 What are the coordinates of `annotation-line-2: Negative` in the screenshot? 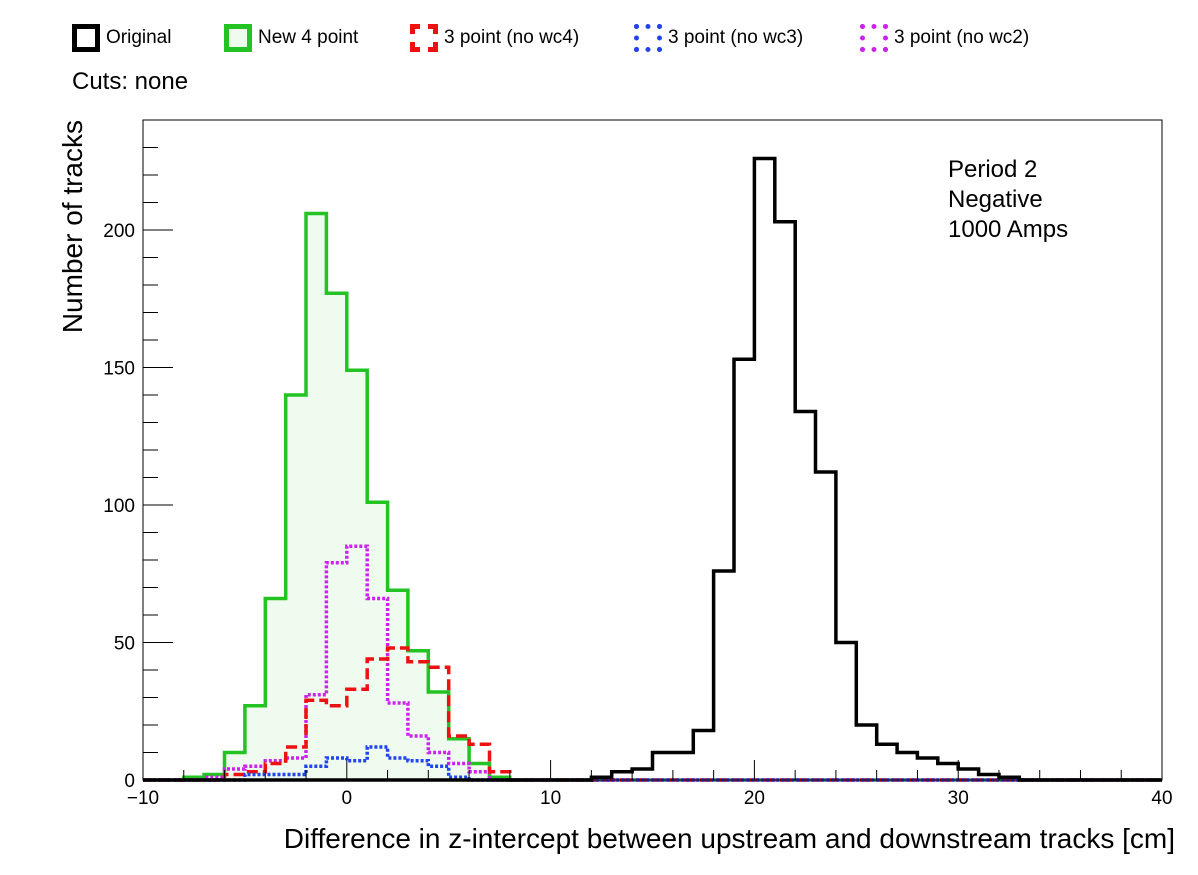 It's located at (995, 199).